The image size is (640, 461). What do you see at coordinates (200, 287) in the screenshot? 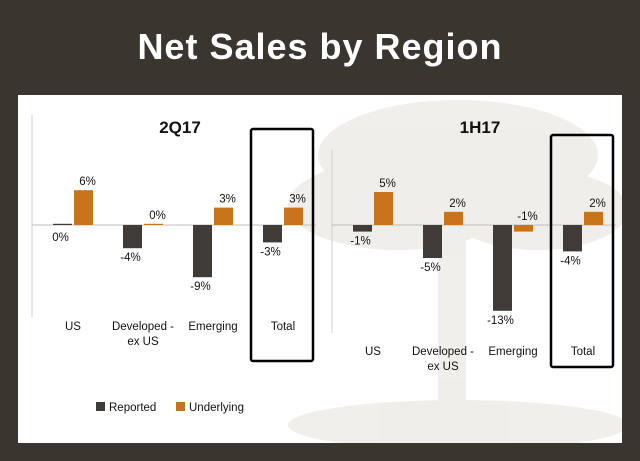
I see `data-label-reported: -9%` at bounding box center [200, 287].